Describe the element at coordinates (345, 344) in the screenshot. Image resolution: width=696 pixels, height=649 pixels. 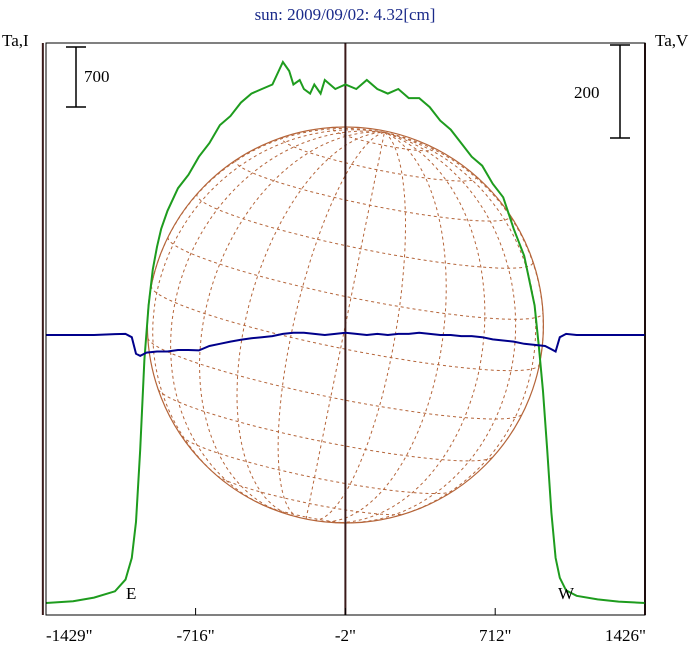
I see `series-line-V` at that location.